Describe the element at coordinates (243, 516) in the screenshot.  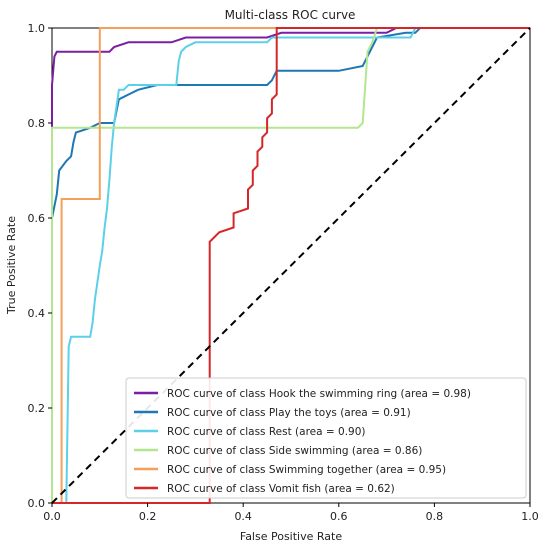
I see `x-tick-label: 0.4` at that location.